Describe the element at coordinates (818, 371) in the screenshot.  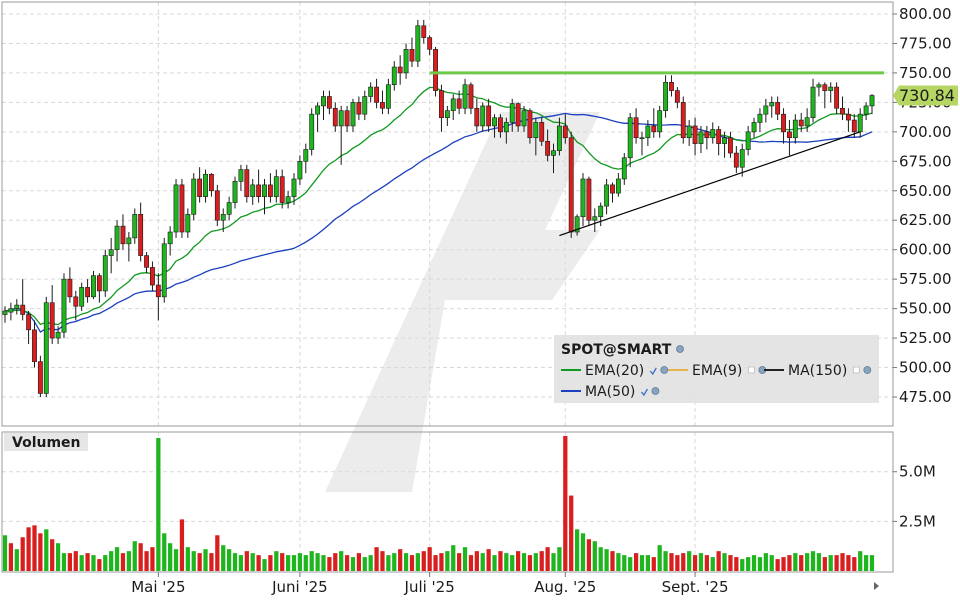
I see `legend-item: MA(150)` at that location.